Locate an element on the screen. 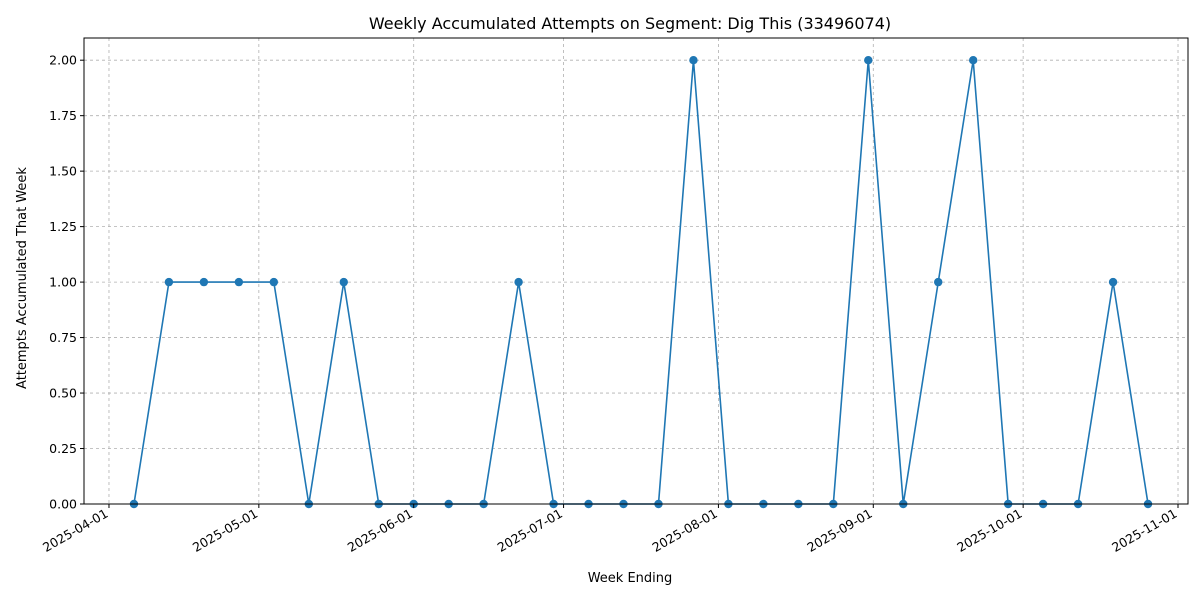  y-tick-label: 0.50 is located at coordinates (63, 393).